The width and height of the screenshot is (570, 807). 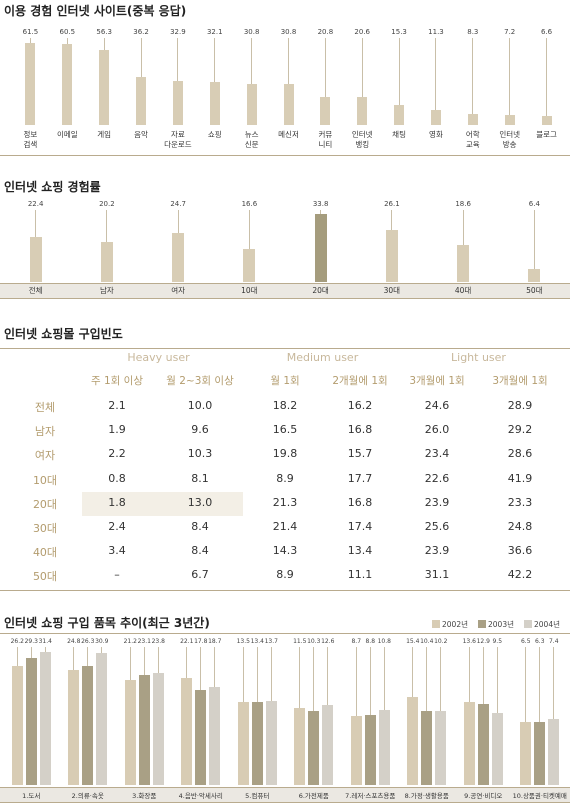 I want to click on value-label: 6.6, so click(x=546, y=32).